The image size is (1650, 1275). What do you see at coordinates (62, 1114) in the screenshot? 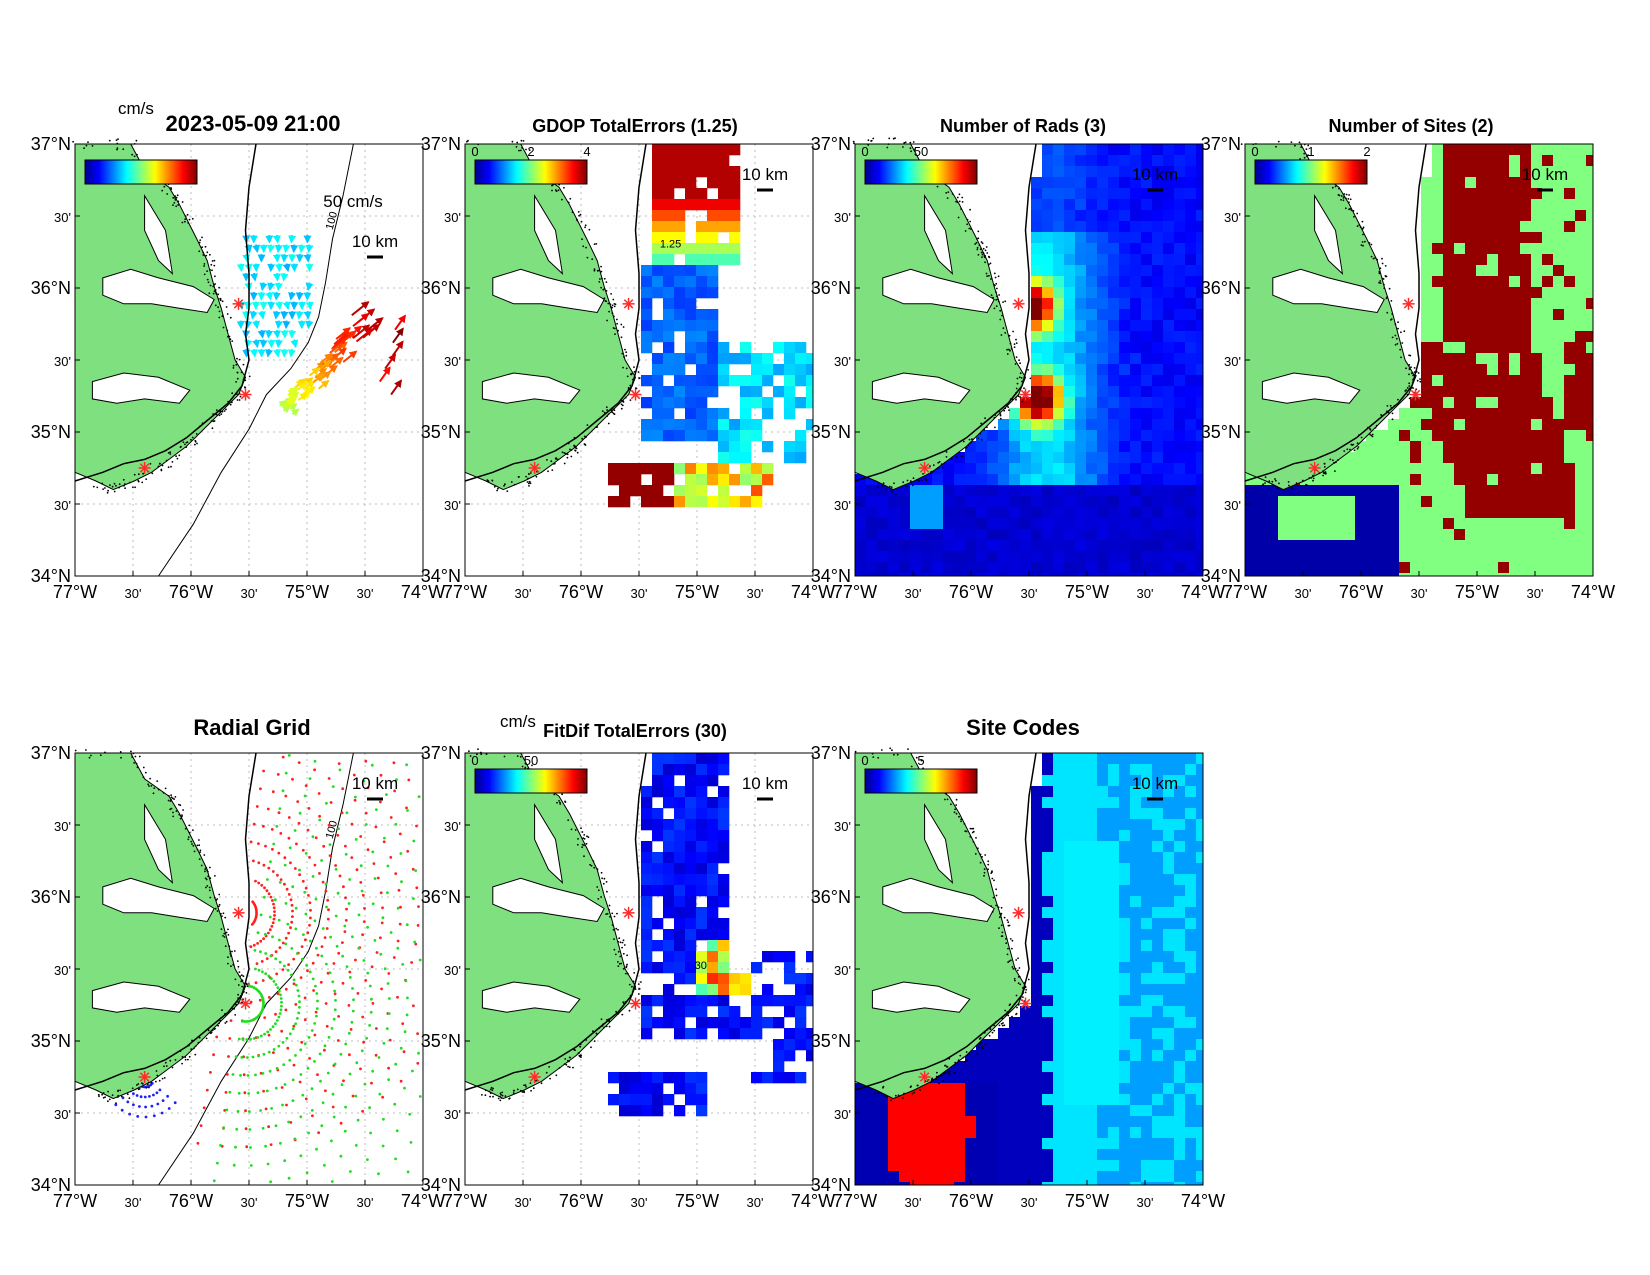
I see `y-tick-label: 30'` at bounding box center [62, 1114].